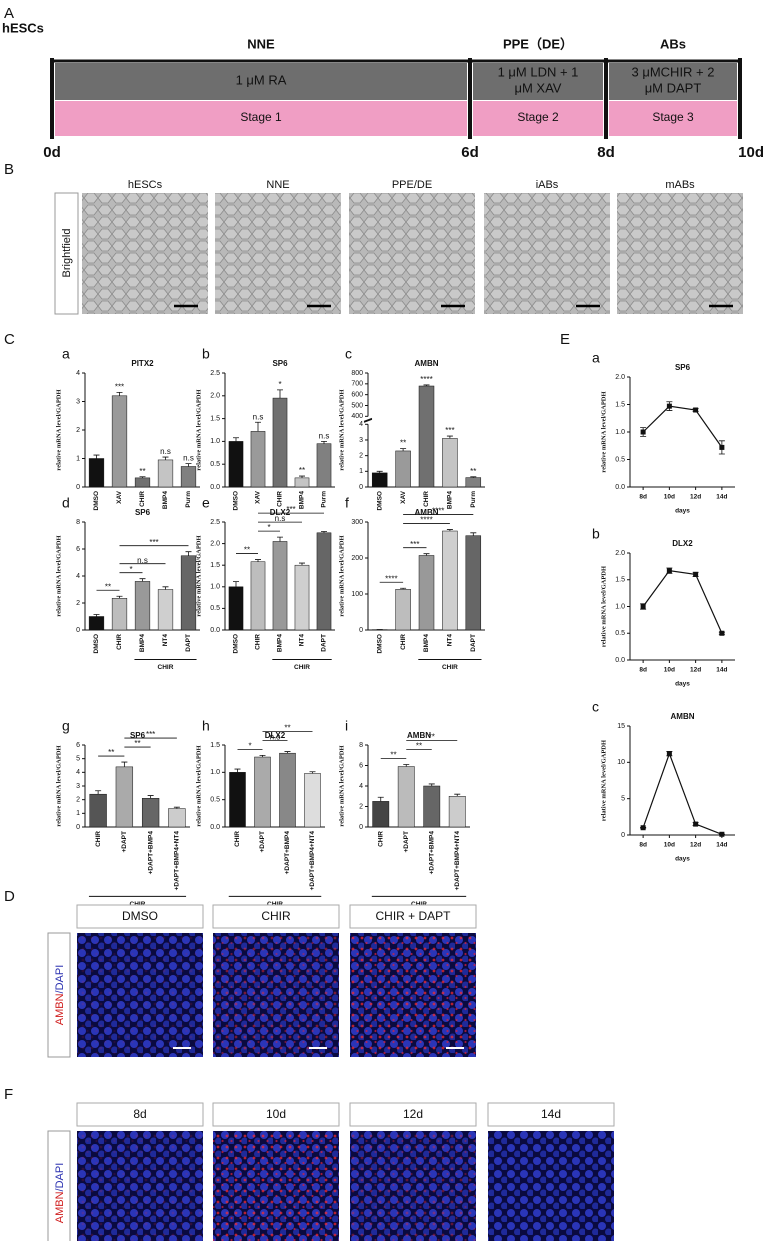 Image resolution: width=765 pixels, height=1241 pixels. Describe the element at coordinates (551, 1186) in the screenshot. I see `fluorescence-image` at that location.